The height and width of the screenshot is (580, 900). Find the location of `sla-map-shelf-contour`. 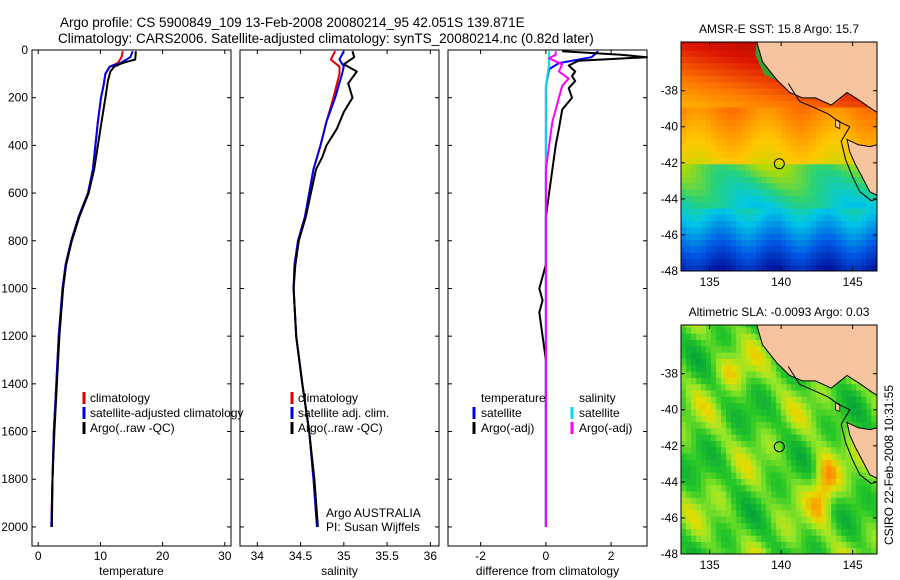

sla-map-shelf-contour is located at coordinates (832, 425).